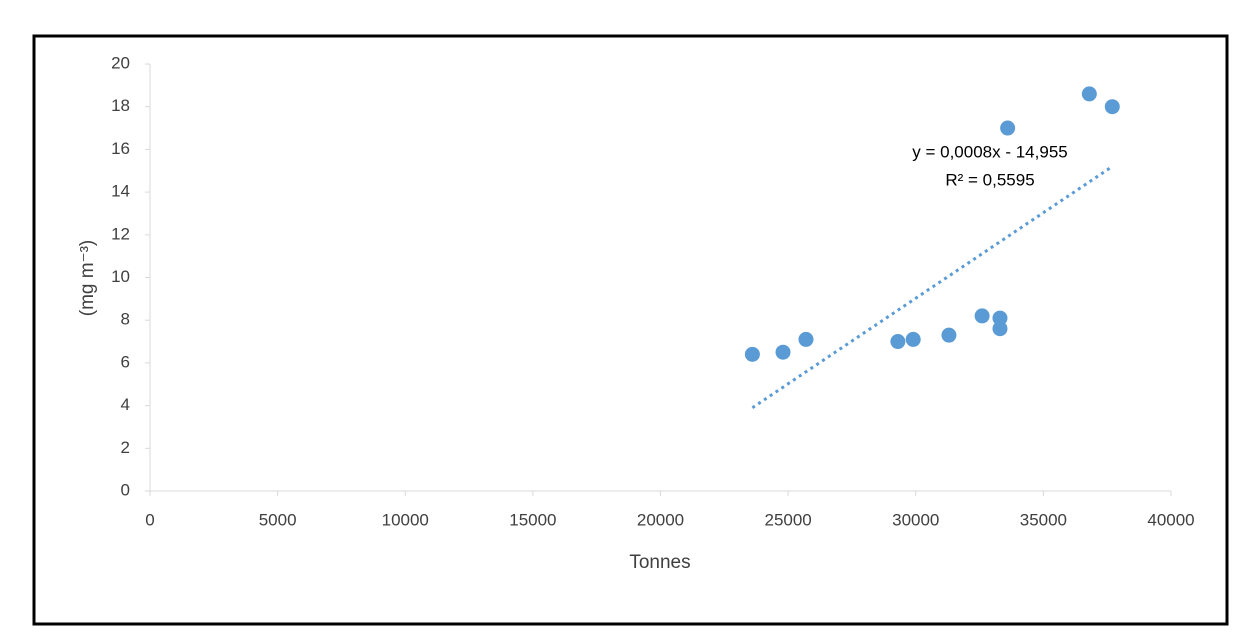  What do you see at coordinates (120, 62) in the screenshot?
I see `y-tick-label: 20` at bounding box center [120, 62].